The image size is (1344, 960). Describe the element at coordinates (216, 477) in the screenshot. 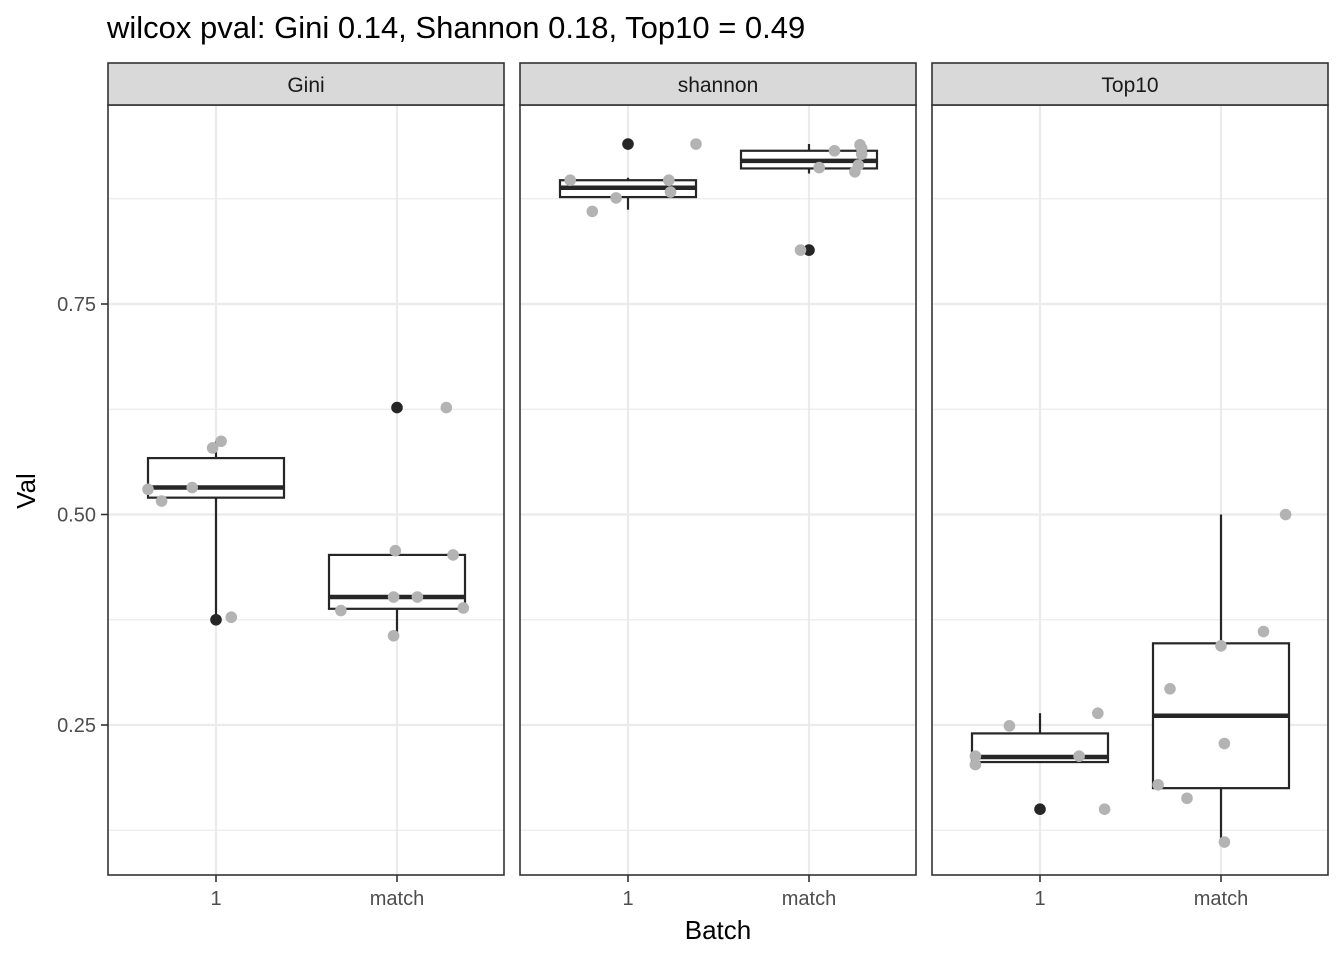

I see `box-iqr` at that location.